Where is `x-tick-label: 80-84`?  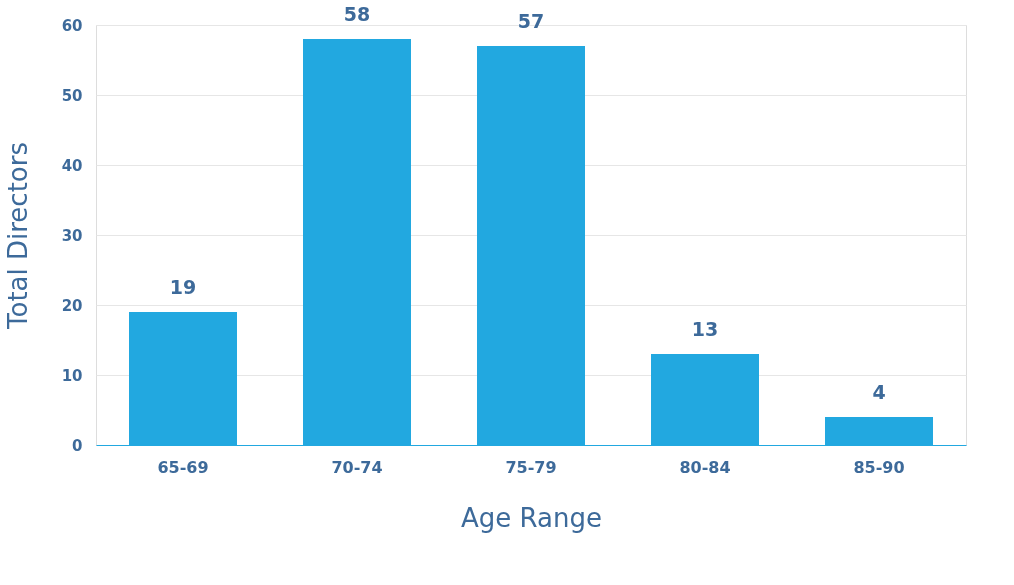
x-tick-label: 80-84 is located at coordinates (705, 467).